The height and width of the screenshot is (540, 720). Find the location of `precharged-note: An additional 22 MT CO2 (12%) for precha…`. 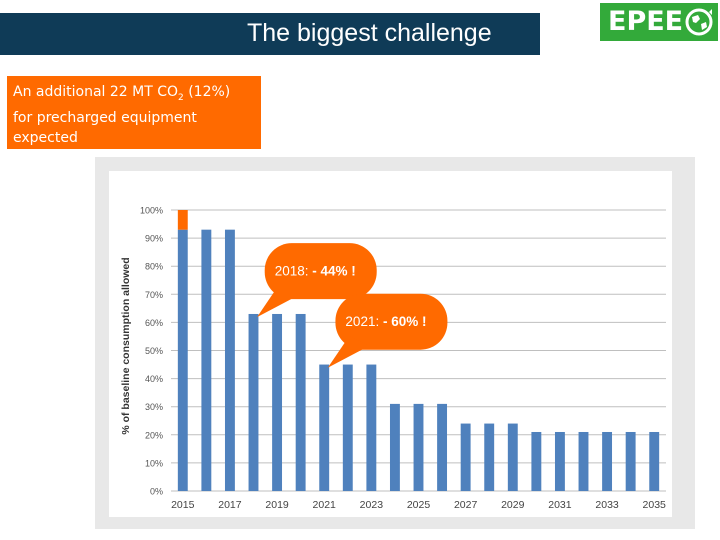

precharged-note: An additional 22 MT CO2 (12%) for precha… is located at coordinates (134, 112).